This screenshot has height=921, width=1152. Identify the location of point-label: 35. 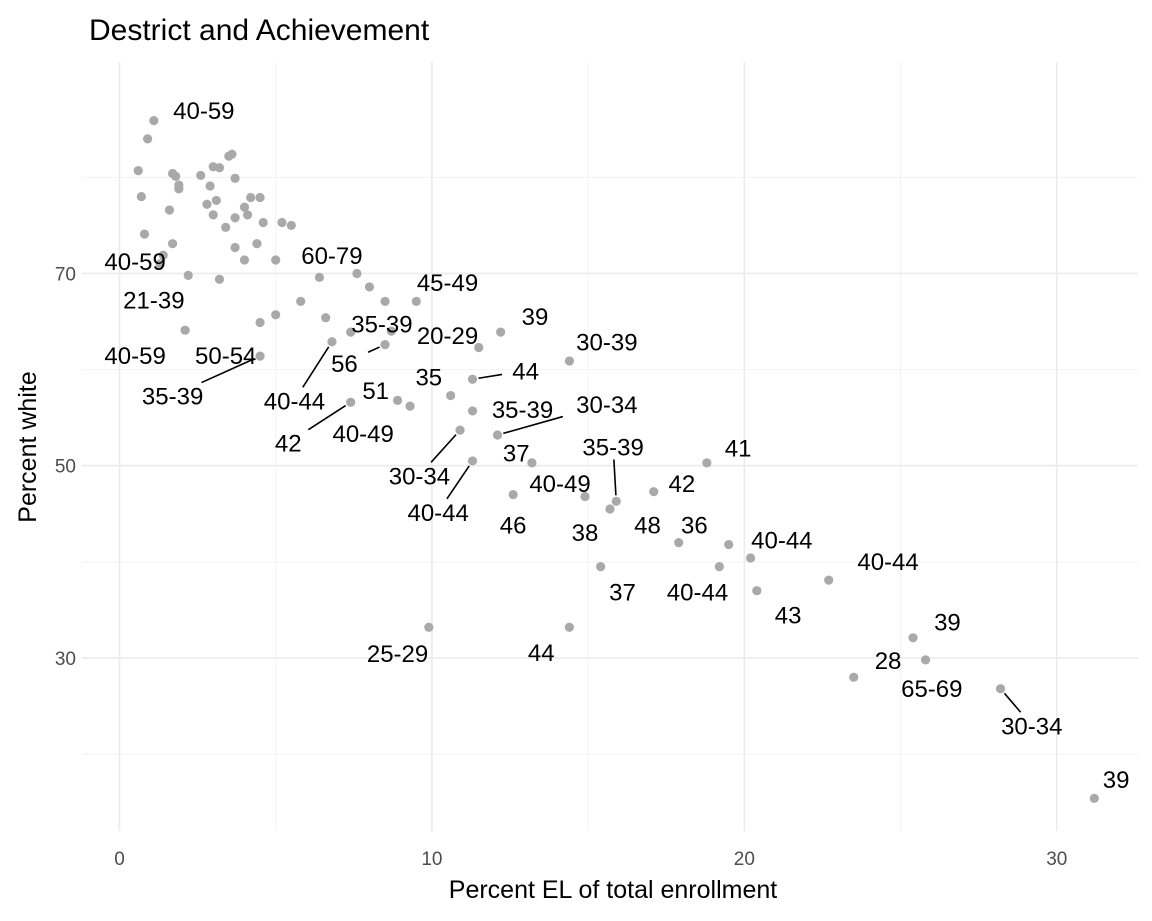
(428, 377).